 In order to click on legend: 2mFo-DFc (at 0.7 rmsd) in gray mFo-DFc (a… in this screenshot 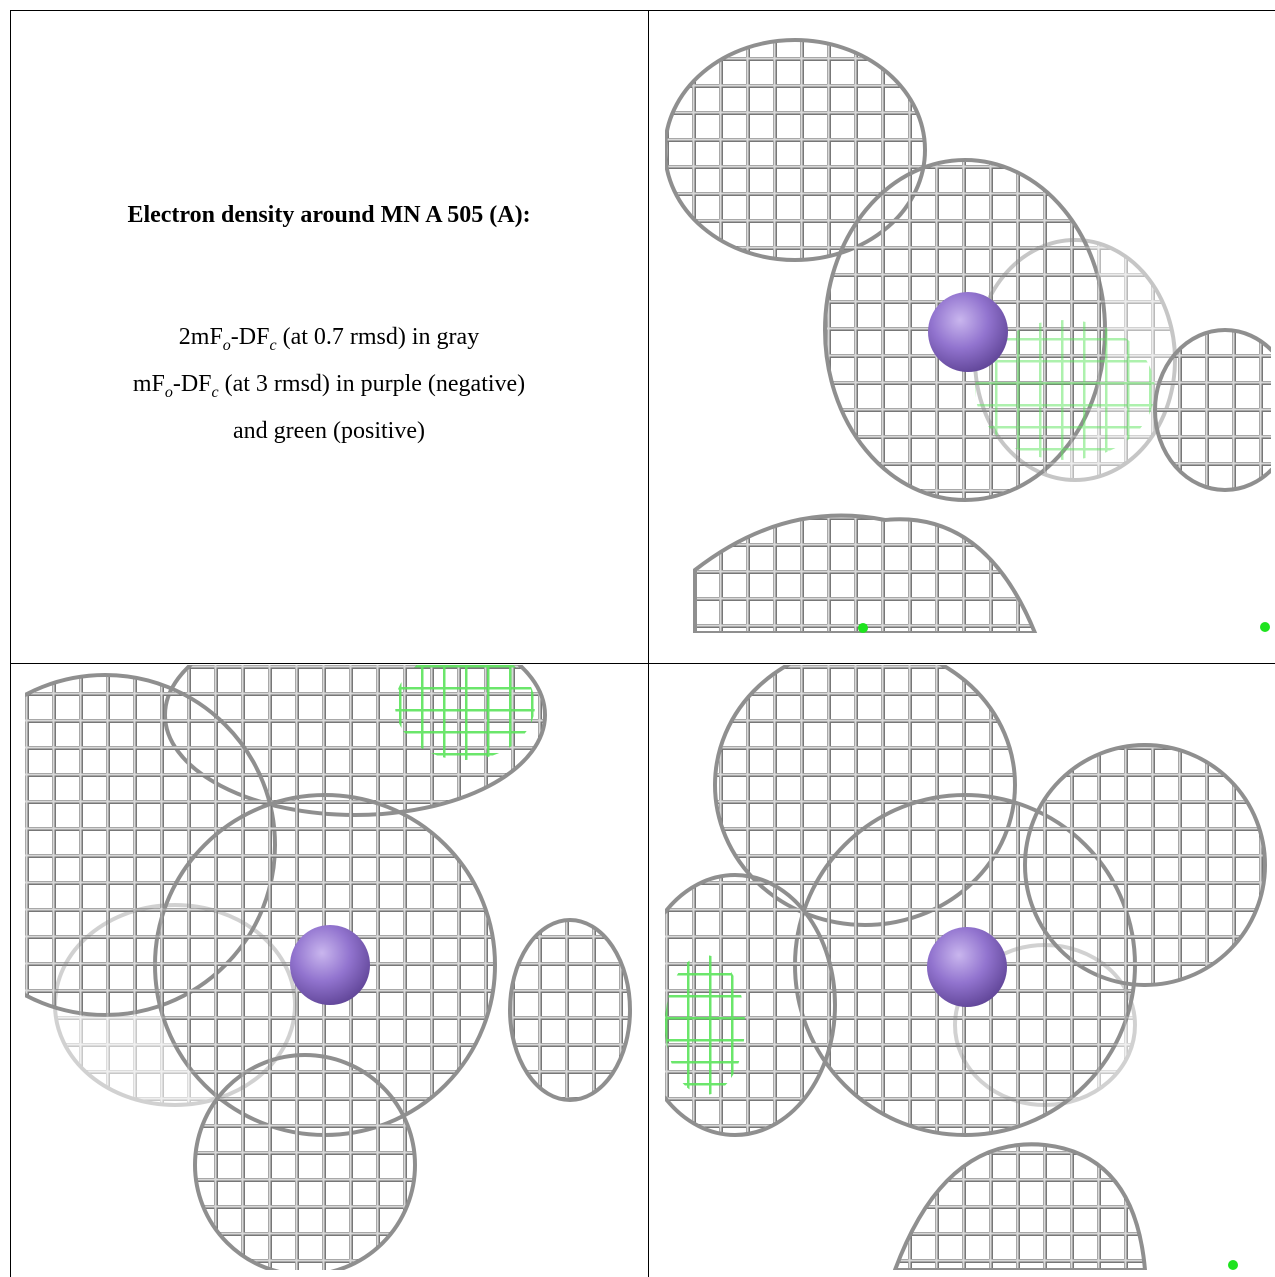, I will do `click(329, 384)`.